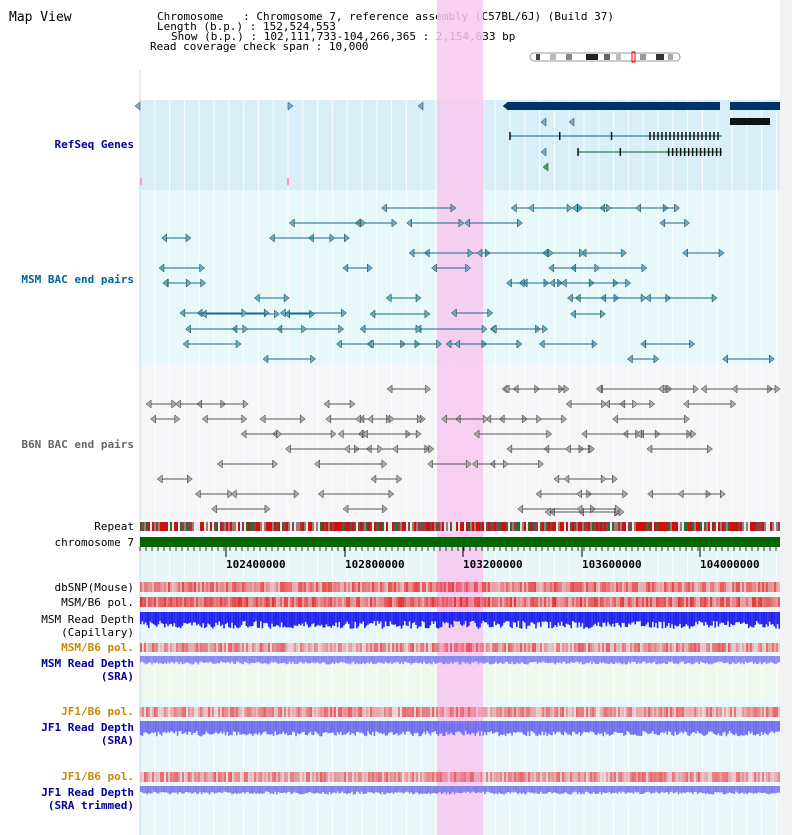 Image resolution: width=800 pixels, height=835 pixels. What do you see at coordinates (77, 279) in the screenshot?
I see `track-label-msm-bac: MSM BAC end pairs` at bounding box center [77, 279].